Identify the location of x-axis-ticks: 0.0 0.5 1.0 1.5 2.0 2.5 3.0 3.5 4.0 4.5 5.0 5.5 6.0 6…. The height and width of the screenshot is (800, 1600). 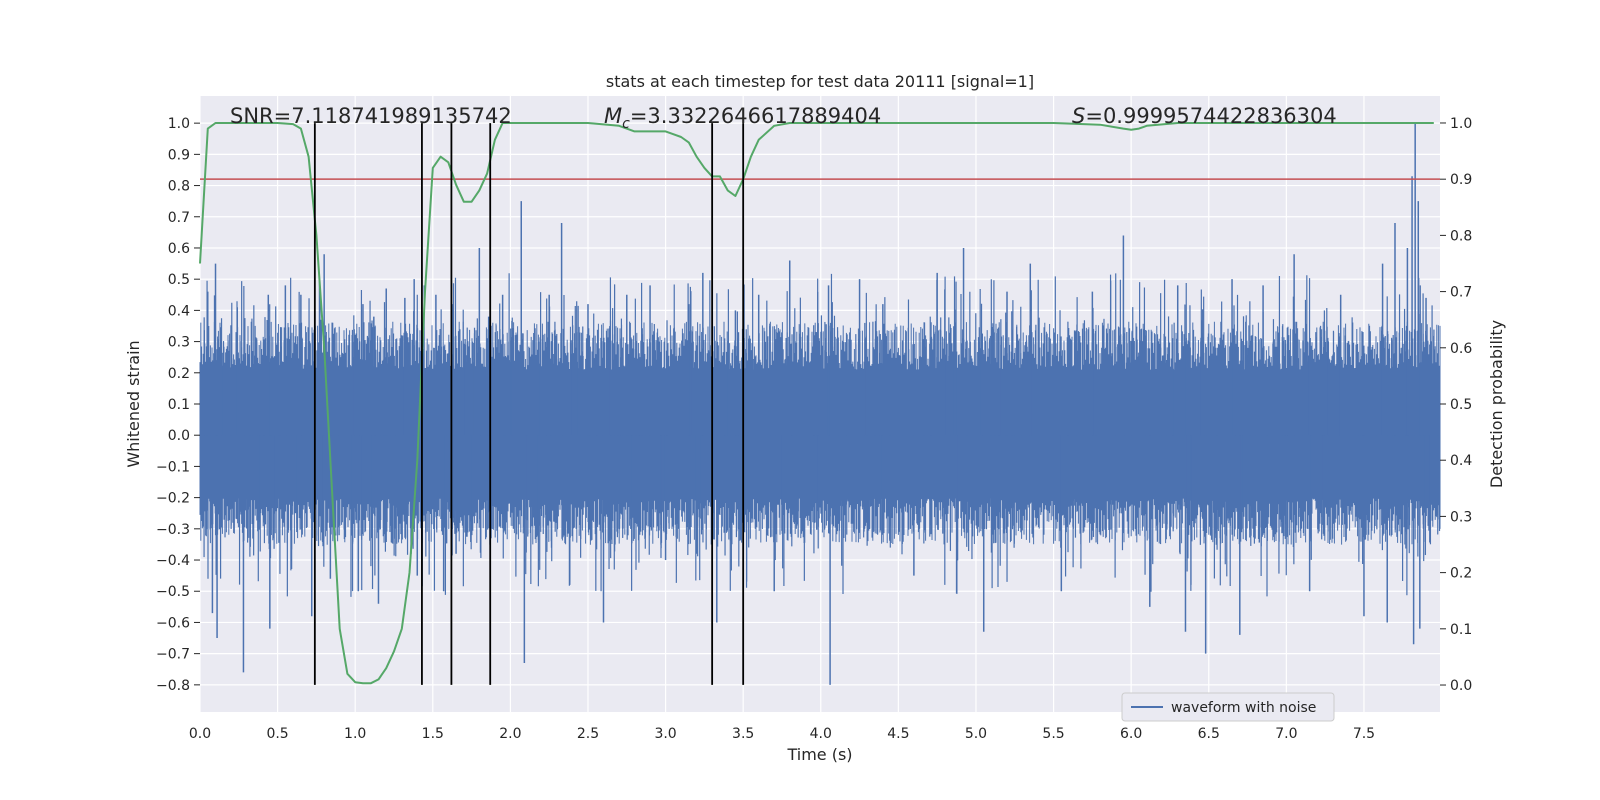
(782, 734).